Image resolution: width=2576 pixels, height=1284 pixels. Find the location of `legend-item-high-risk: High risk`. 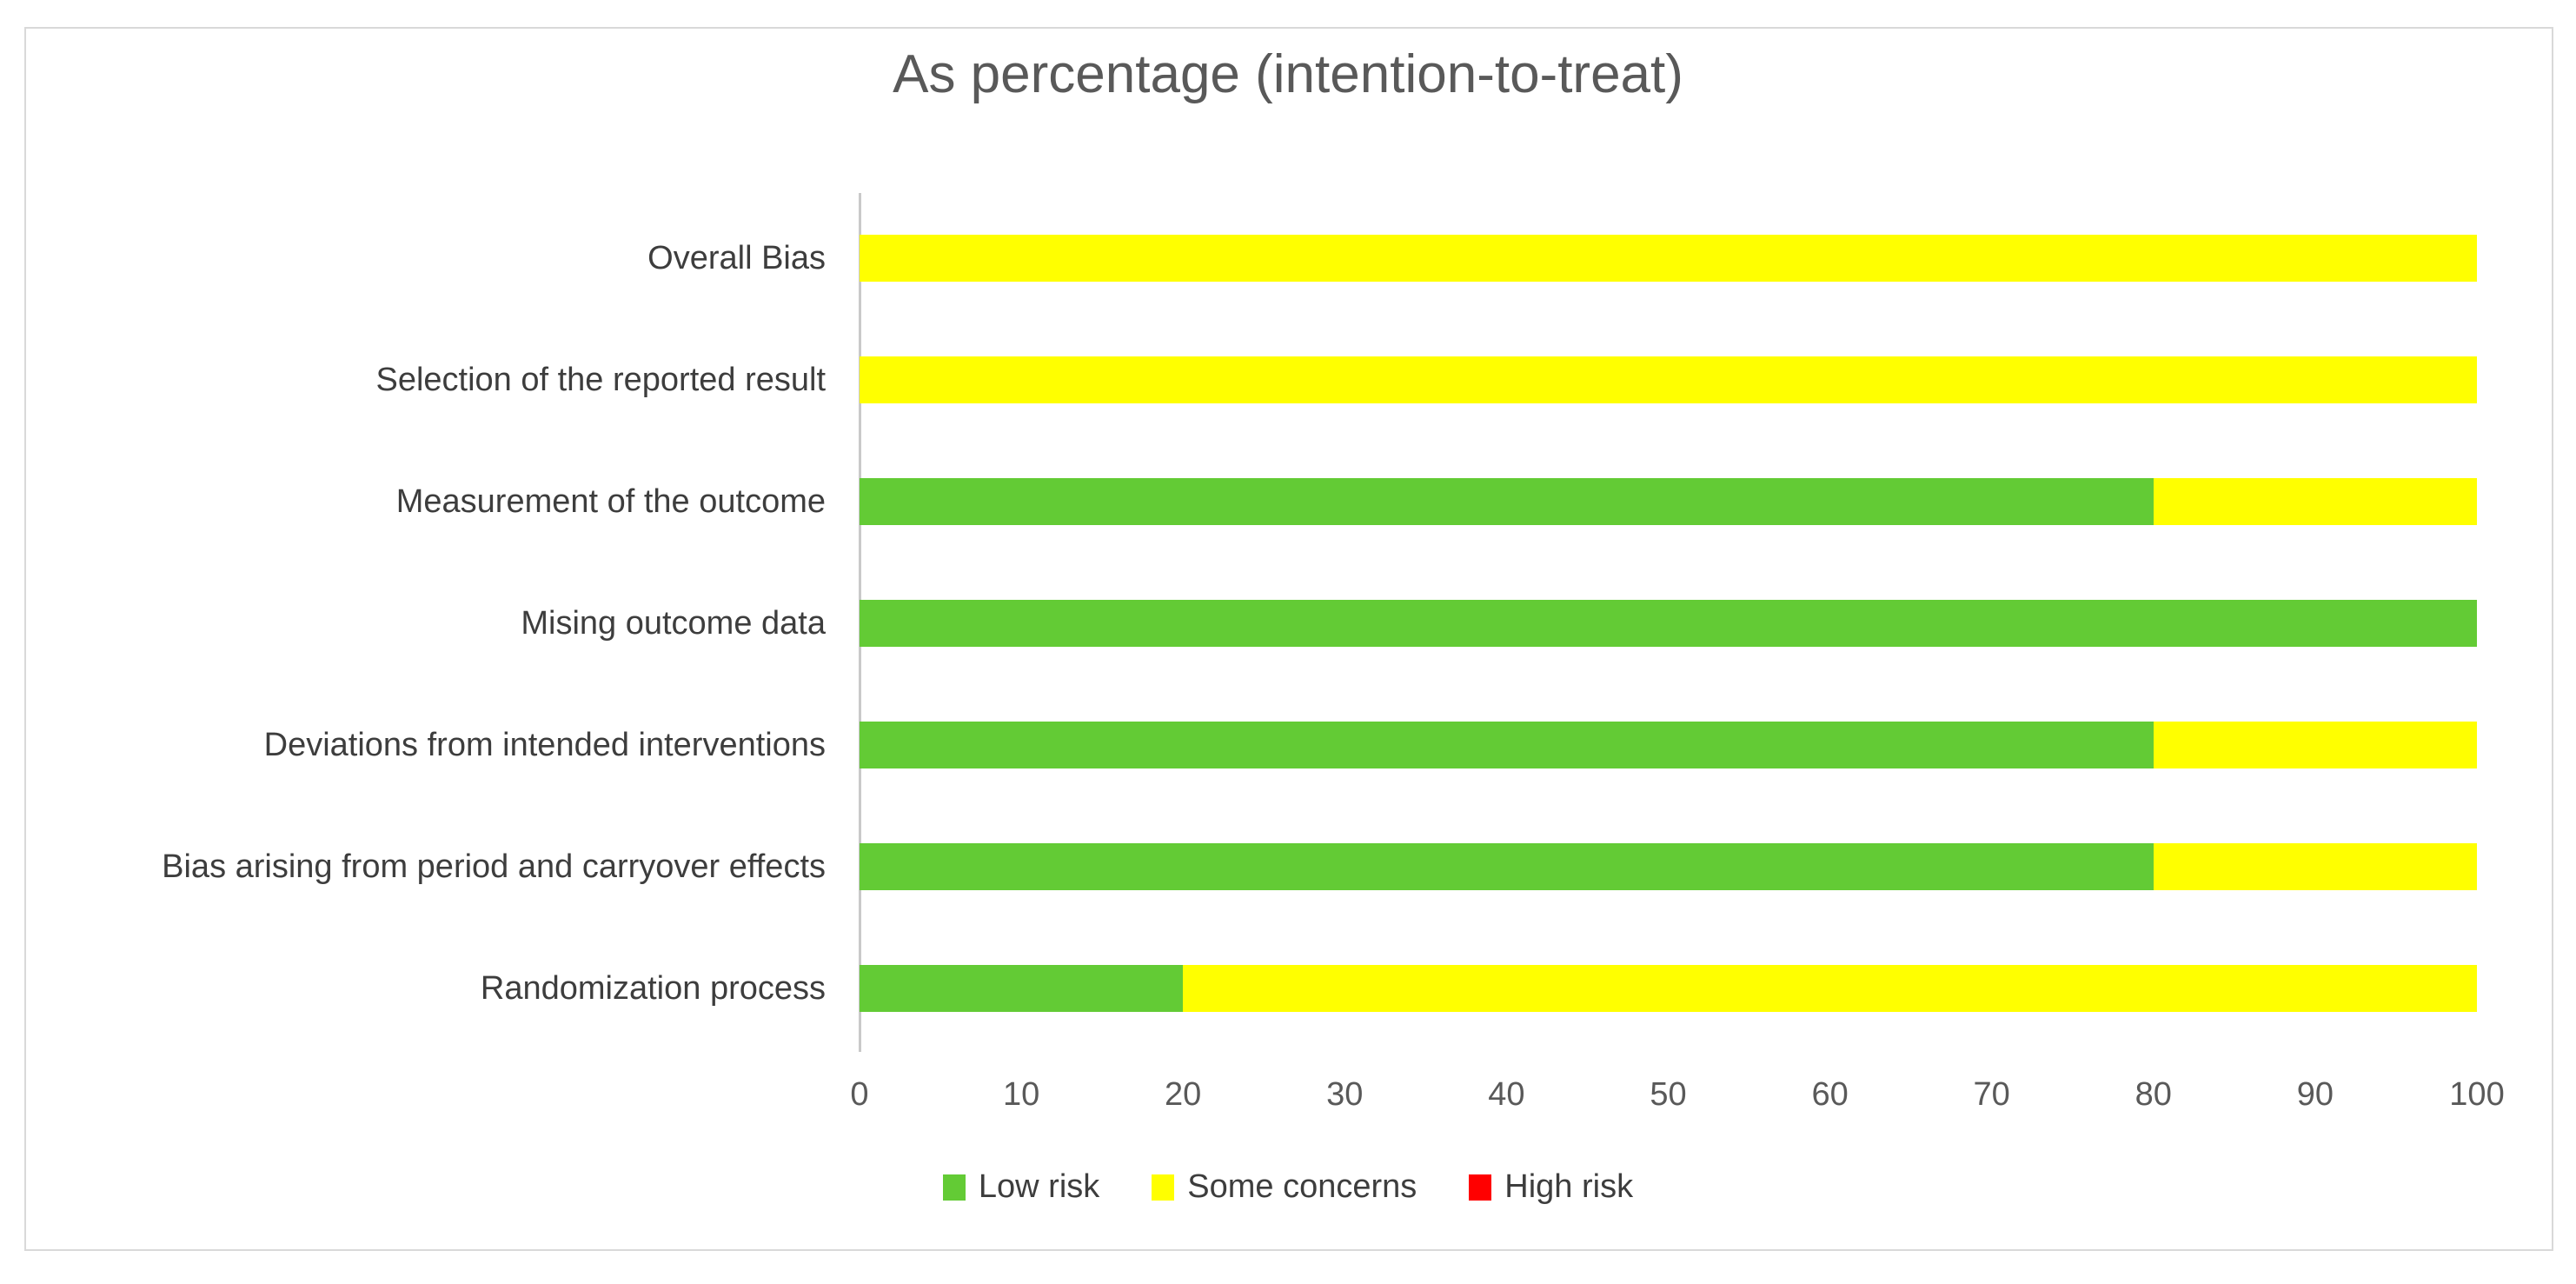

legend-item-high-risk: High risk is located at coordinates (1551, 1187).